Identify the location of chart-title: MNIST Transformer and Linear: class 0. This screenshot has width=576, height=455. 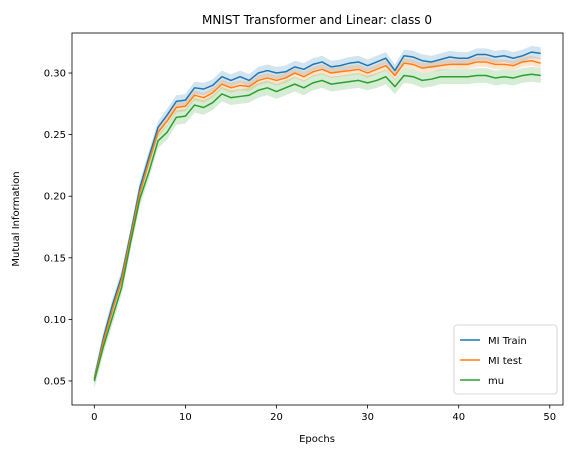
(317, 20).